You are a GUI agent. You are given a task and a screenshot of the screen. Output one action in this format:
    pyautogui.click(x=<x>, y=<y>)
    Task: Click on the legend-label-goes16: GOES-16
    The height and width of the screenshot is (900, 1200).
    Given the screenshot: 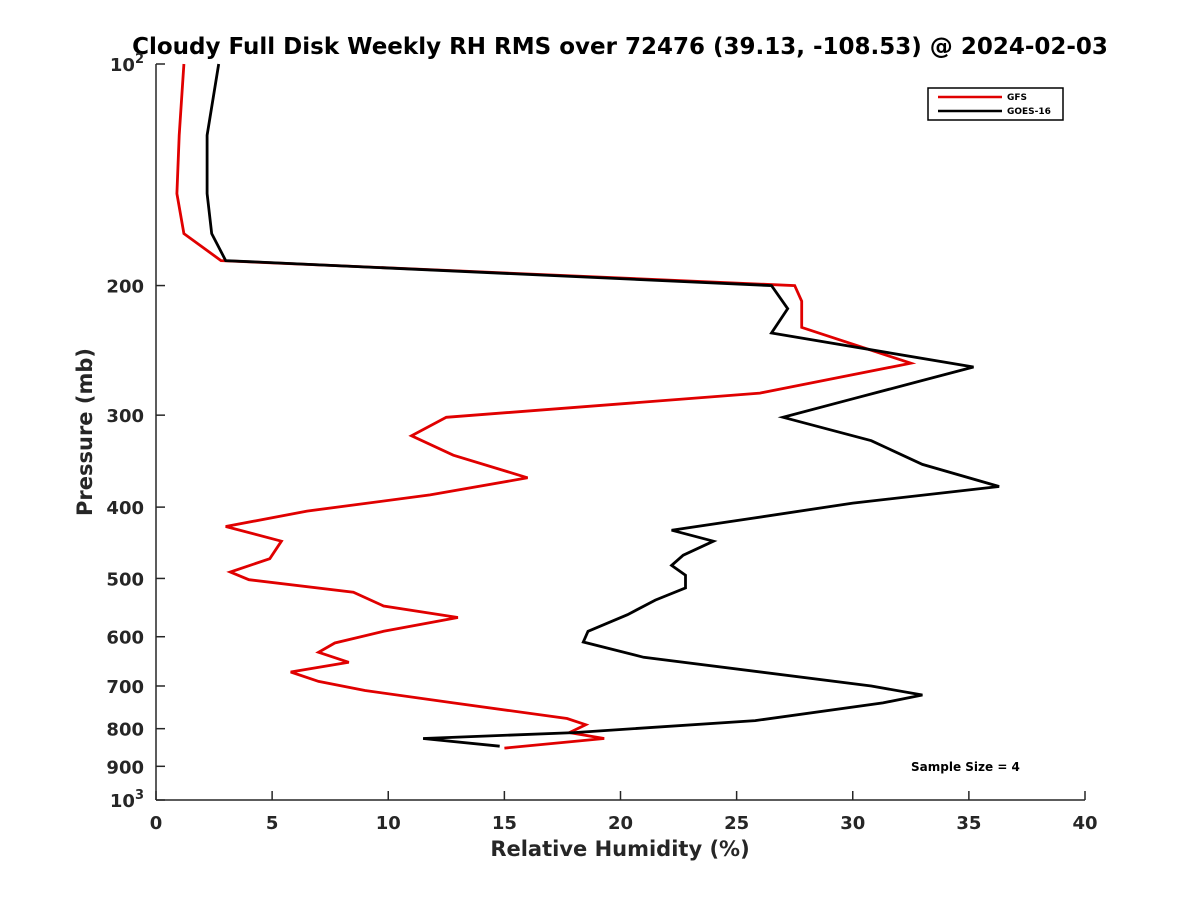 What is the action you would take?
    pyautogui.click(x=1029, y=112)
    